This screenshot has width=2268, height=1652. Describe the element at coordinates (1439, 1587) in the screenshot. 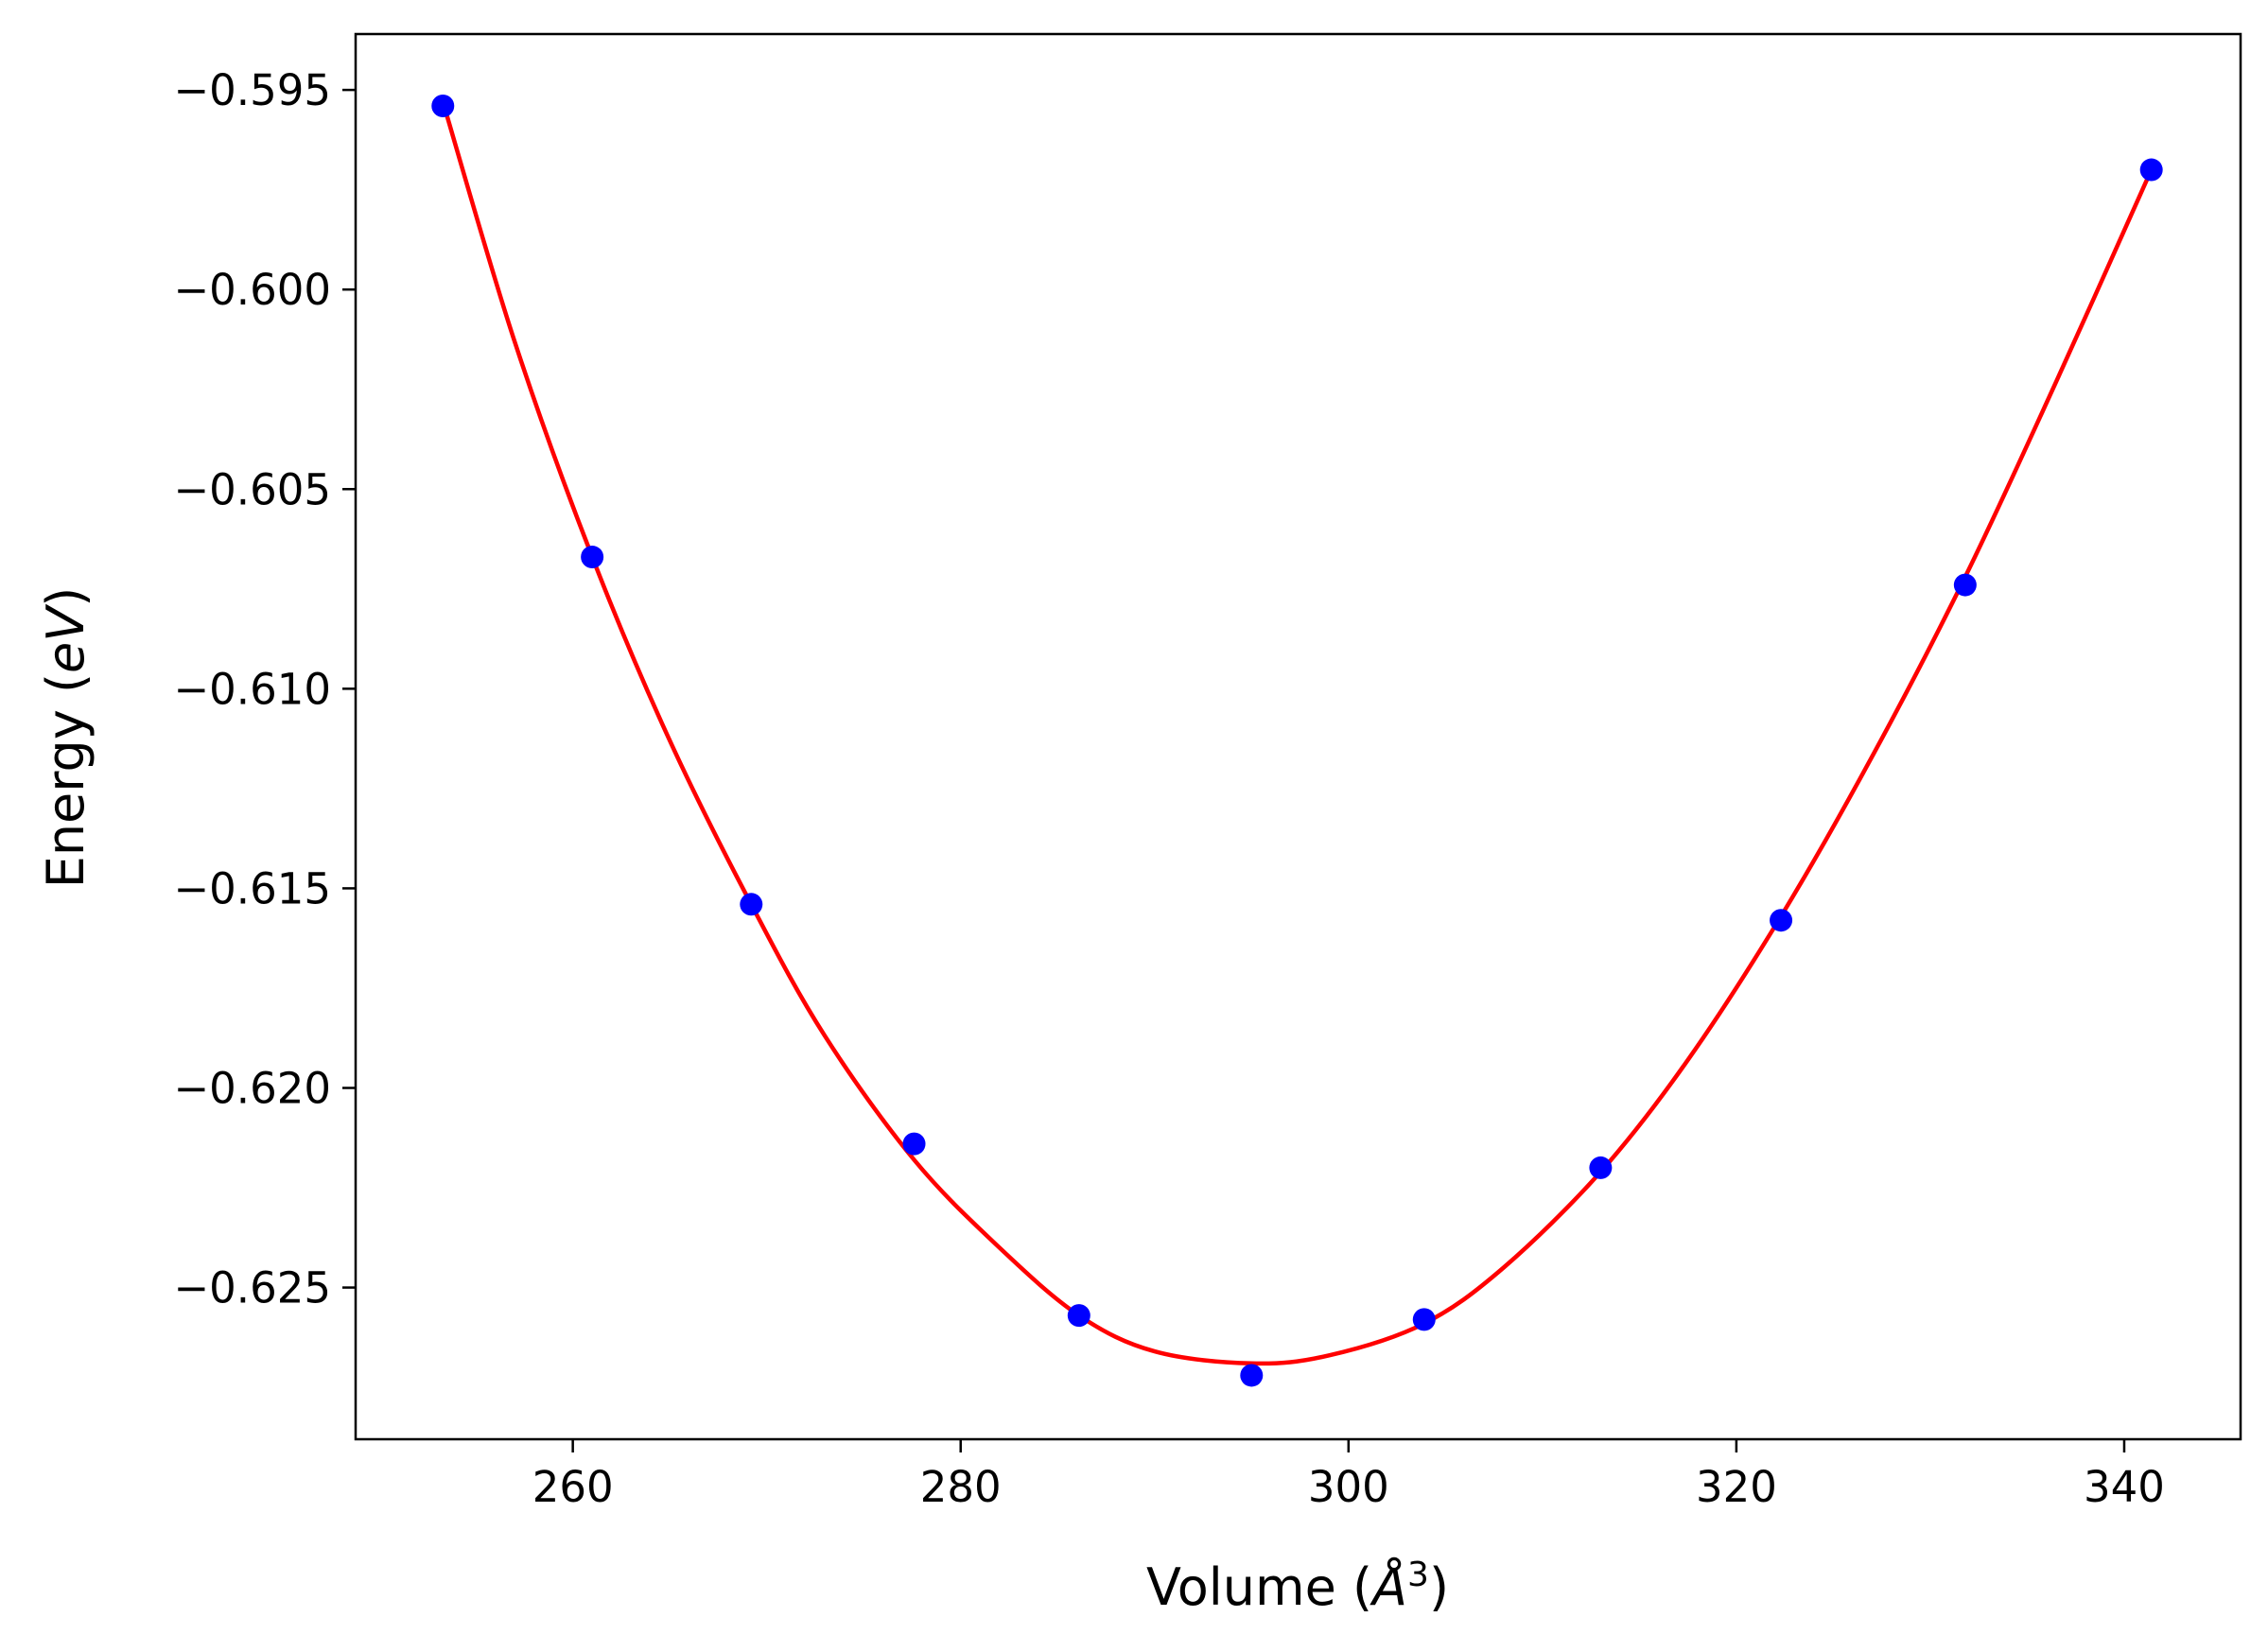

I see `x-axis-unit-close: )` at that location.